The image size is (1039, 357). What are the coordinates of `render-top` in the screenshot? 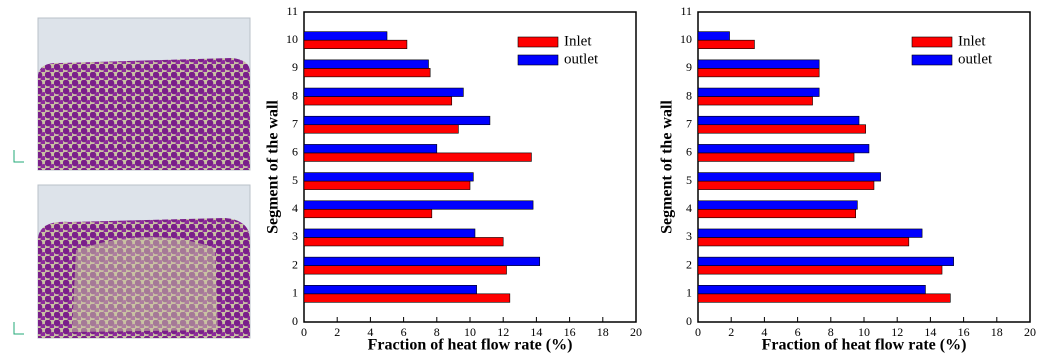 It's located at (132, 94).